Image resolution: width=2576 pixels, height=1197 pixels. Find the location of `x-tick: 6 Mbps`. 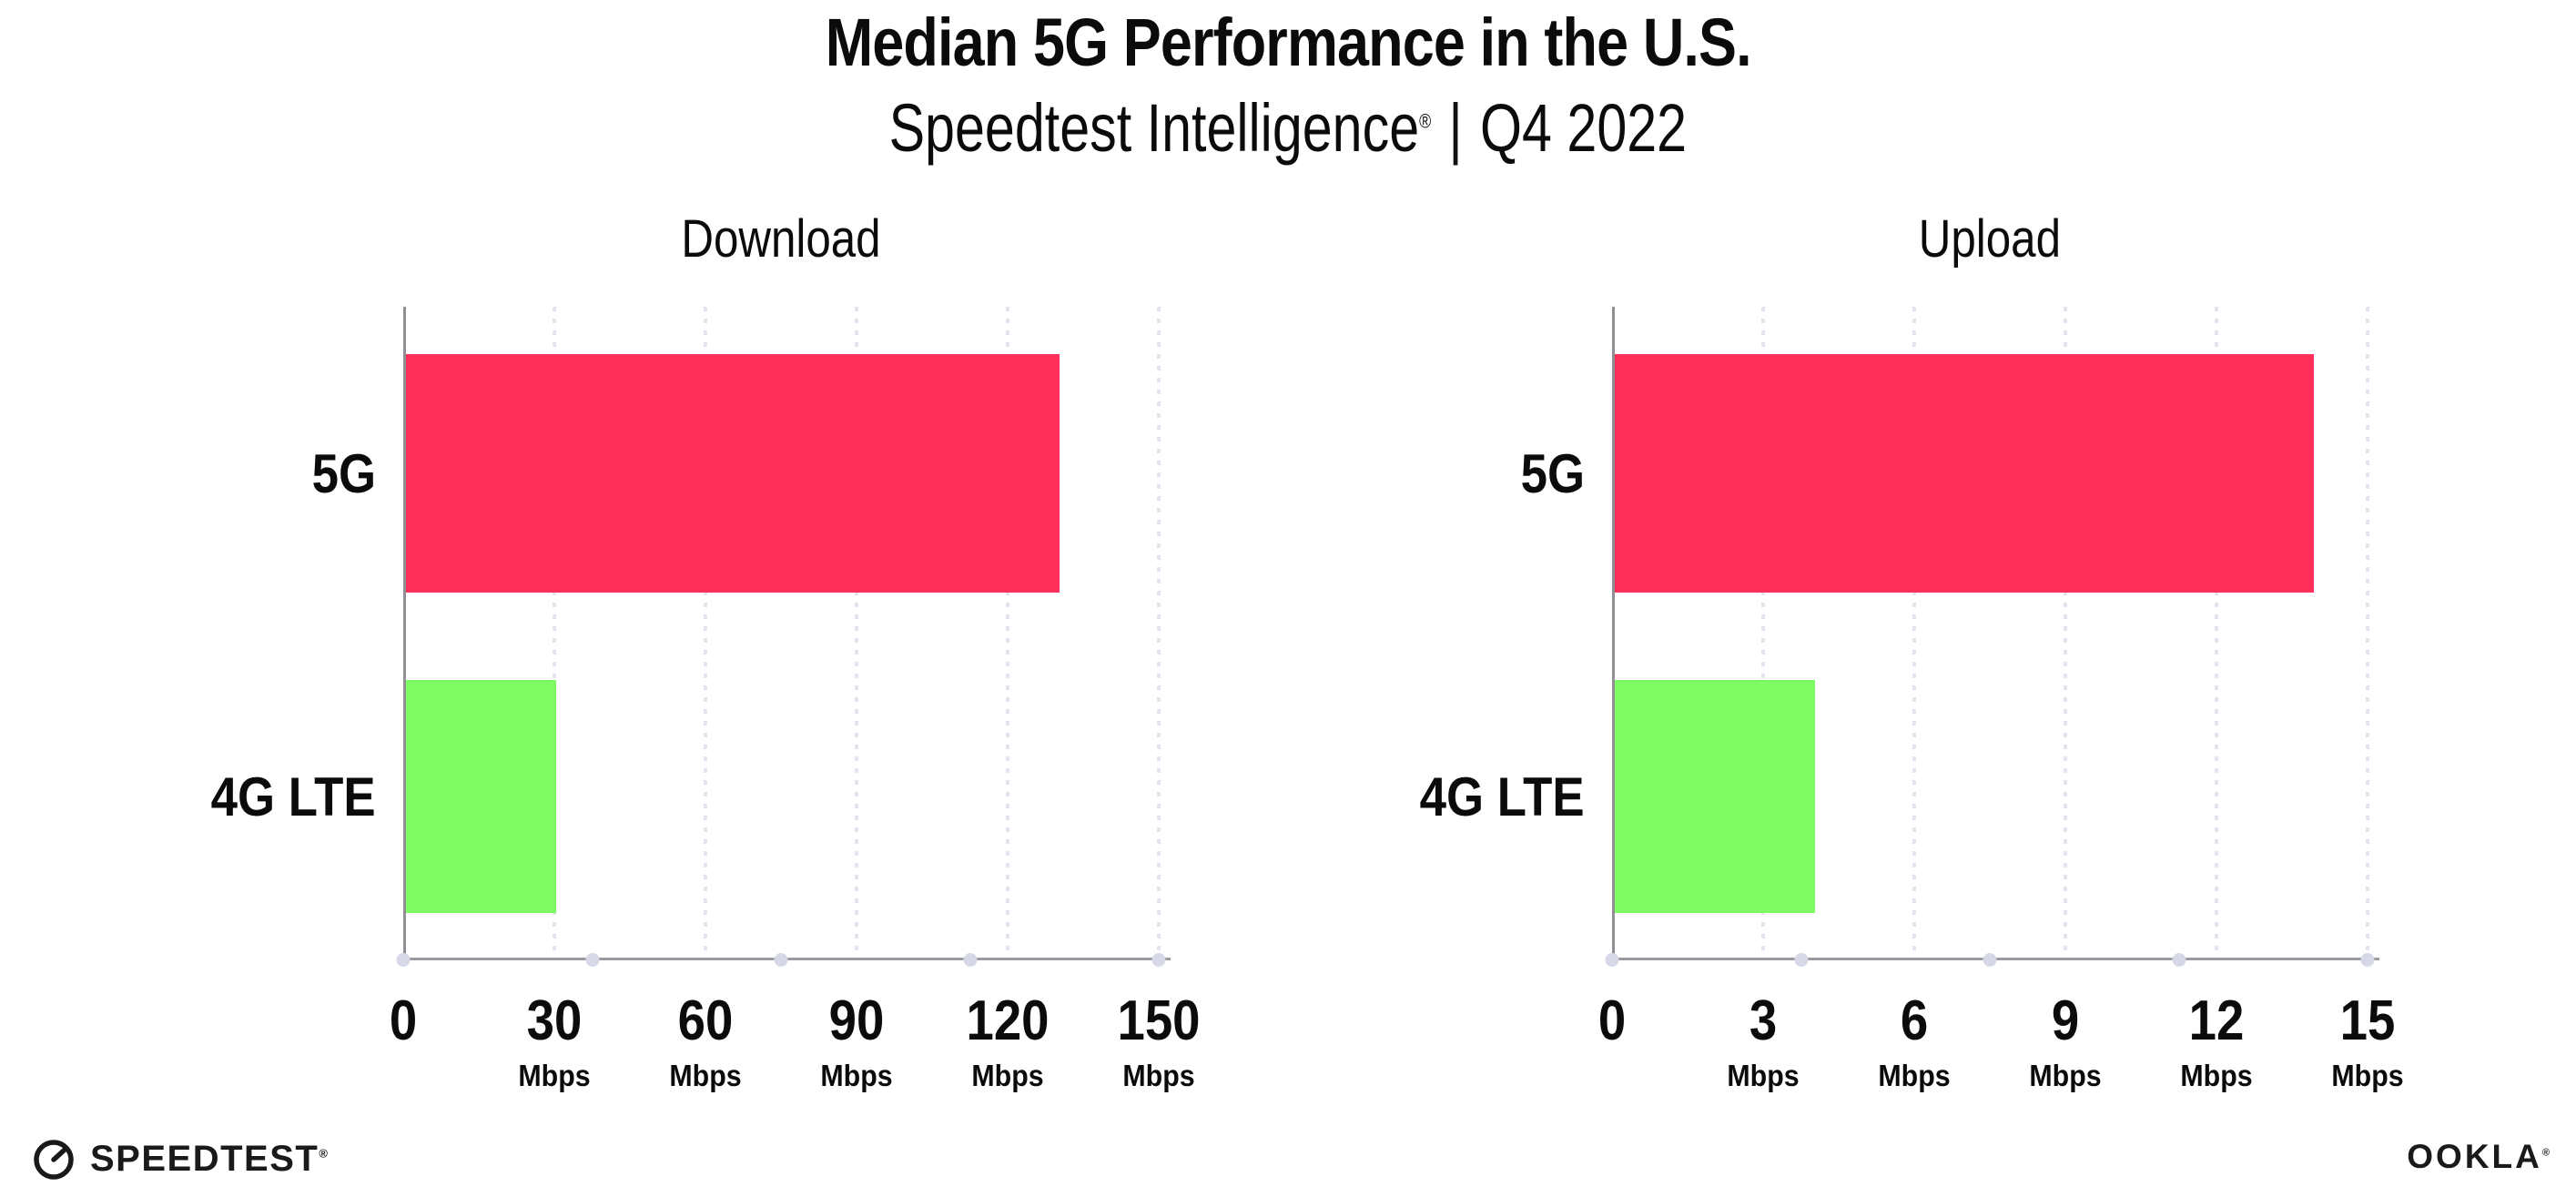

x-tick: 6 Mbps is located at coordinates (1914, 1040).